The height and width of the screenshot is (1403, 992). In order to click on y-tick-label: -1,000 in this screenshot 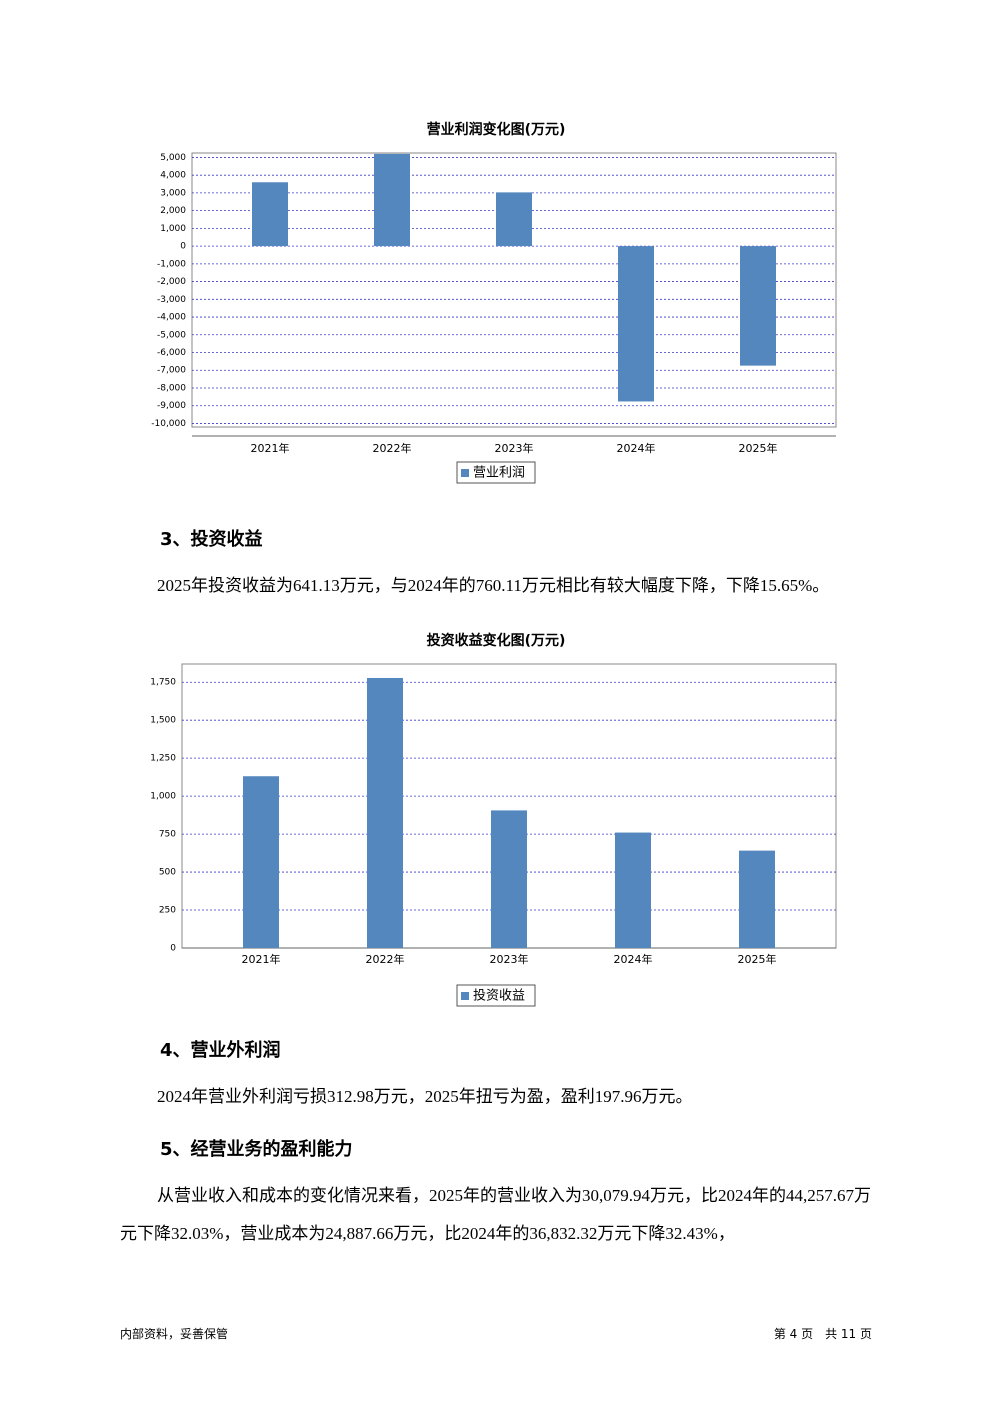, I will do `click(171, 264)`.